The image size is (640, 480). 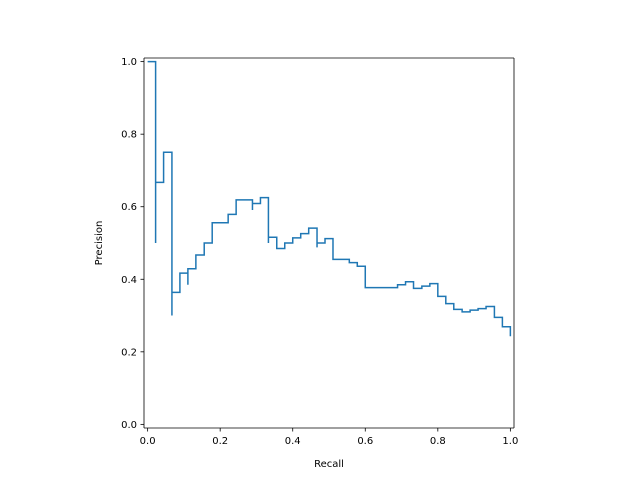 I want to click on y-tick-label: 0.0, so click(x=129, y=425).